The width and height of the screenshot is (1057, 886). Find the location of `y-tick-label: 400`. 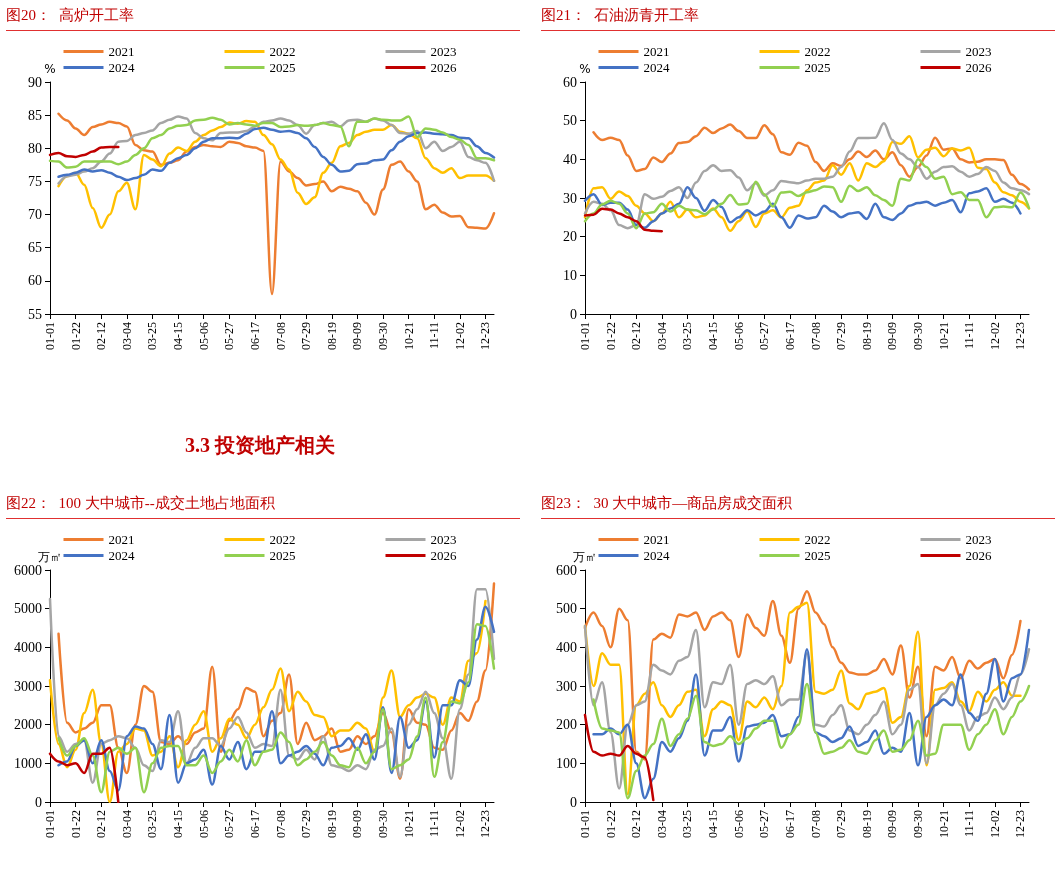

y-tick-label: 400 is located at coordinates (566, 647).